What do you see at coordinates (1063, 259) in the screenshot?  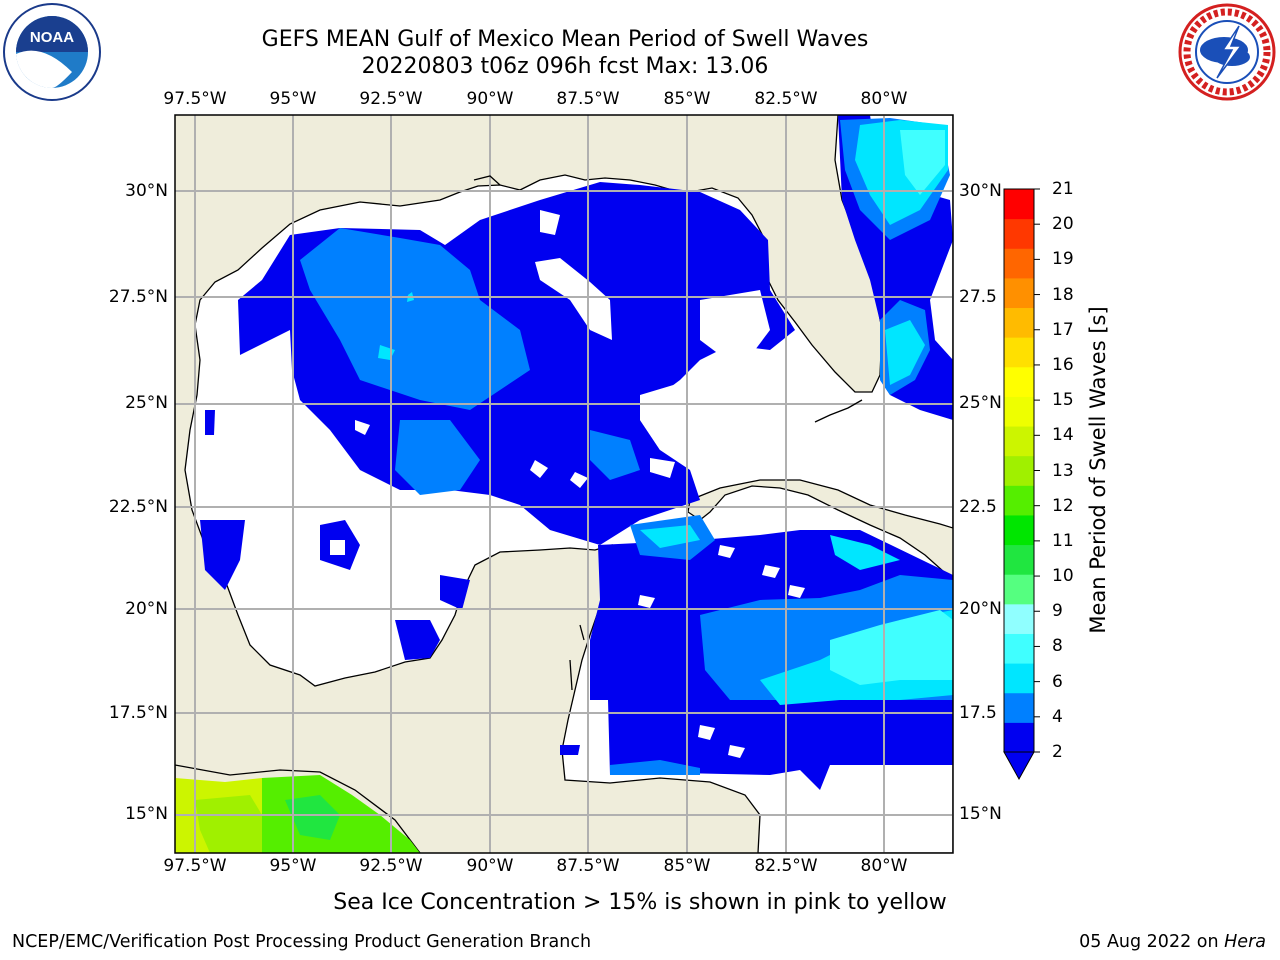 I see `colorbar-tick-label: 19` at bounding box center [1063, 259].